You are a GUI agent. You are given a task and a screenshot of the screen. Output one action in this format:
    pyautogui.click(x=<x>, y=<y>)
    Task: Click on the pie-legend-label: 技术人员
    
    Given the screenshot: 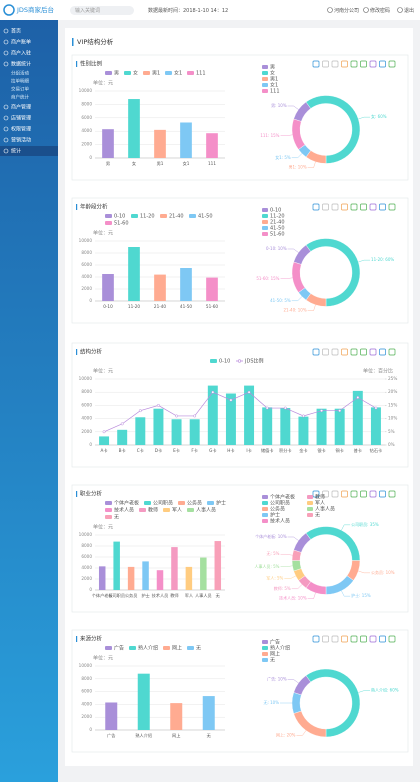 What is the action you would take?
    pyautogui.click(x=280, y=521)
    